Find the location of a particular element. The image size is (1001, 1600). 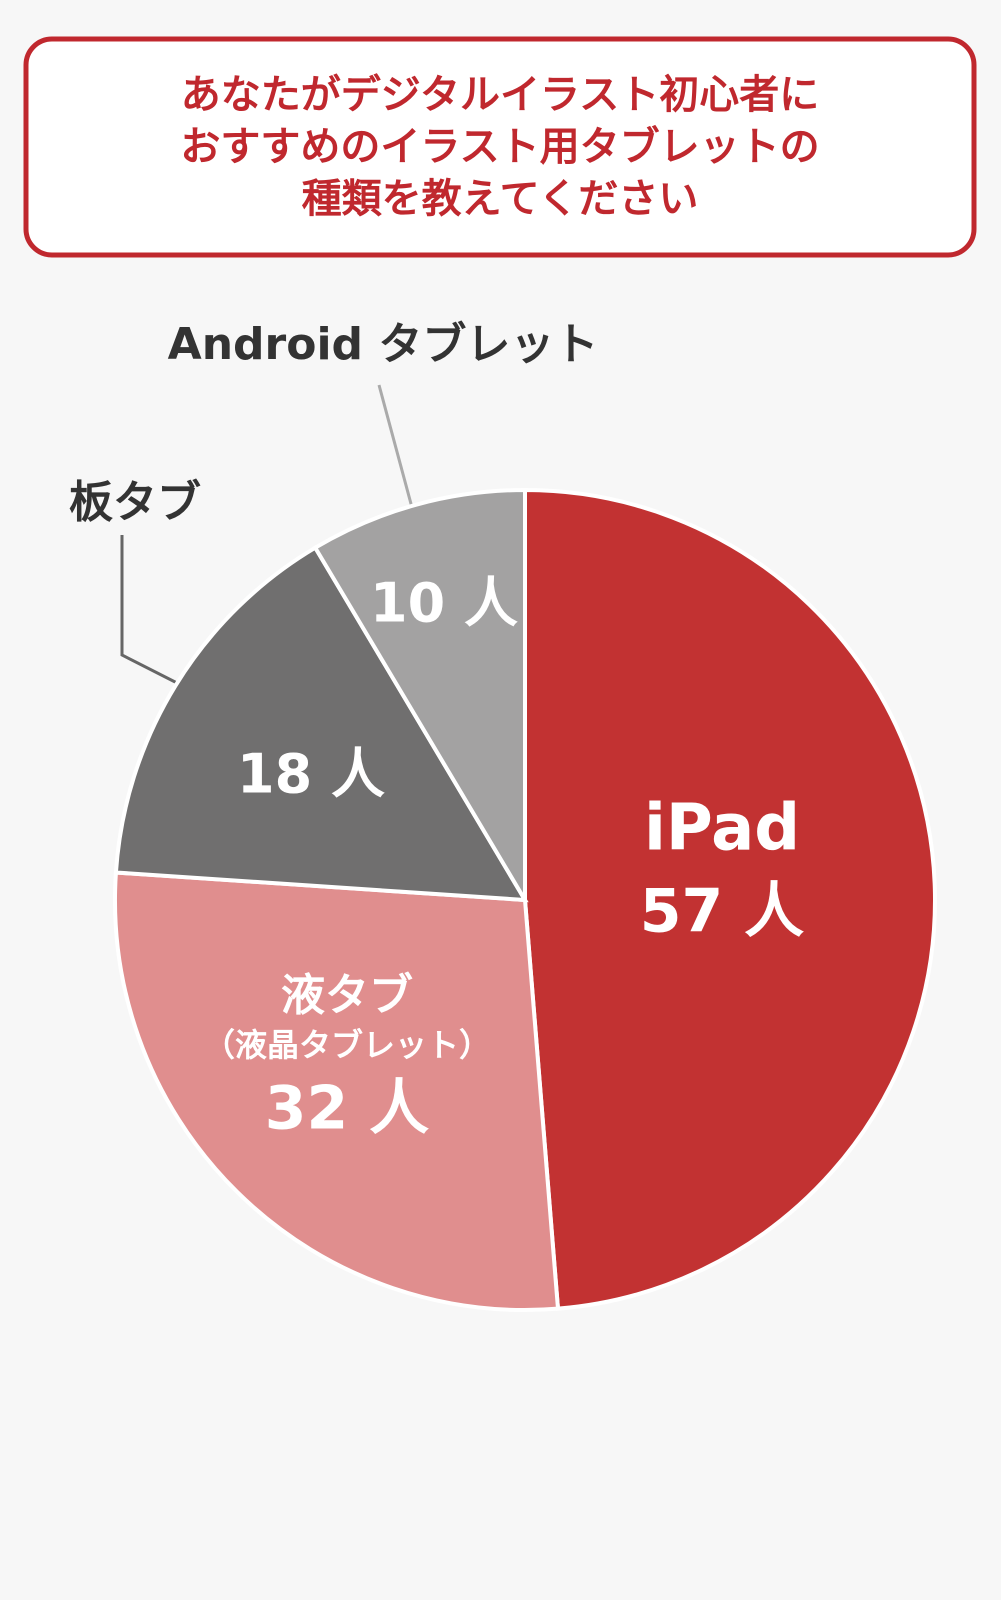

category-label: Android タブレット is located at coordinates (383, 344).